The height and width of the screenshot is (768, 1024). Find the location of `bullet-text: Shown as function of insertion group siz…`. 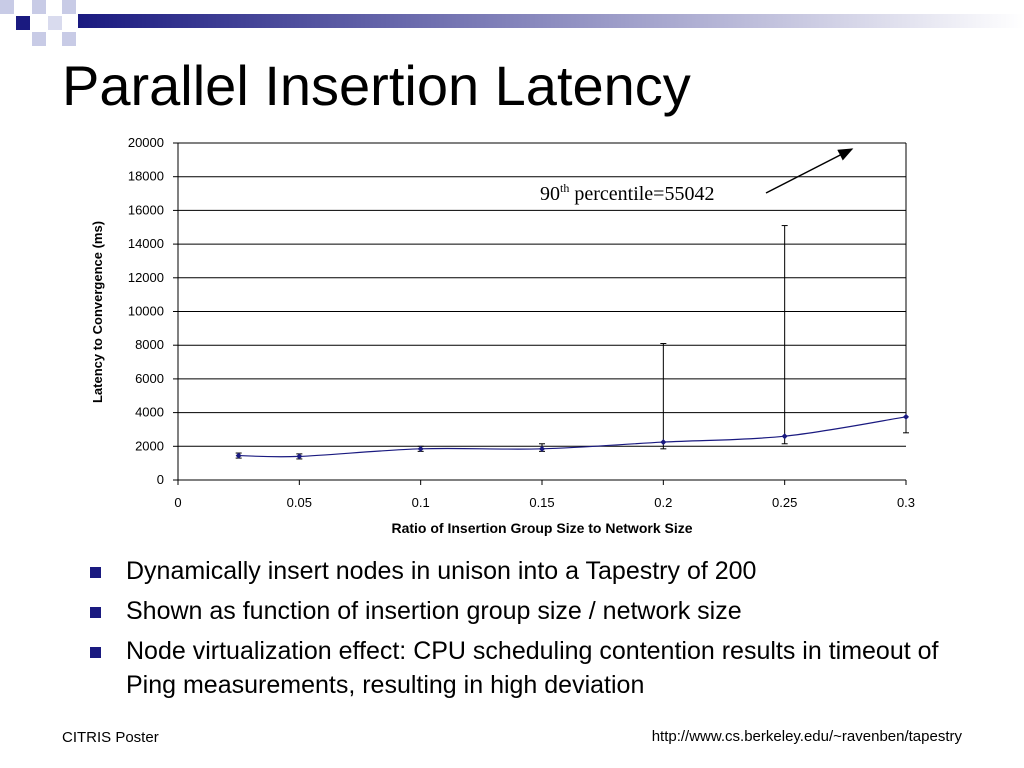

bullet-text: Shown as function of insertion group siz… is located at coordinates (434, 611).